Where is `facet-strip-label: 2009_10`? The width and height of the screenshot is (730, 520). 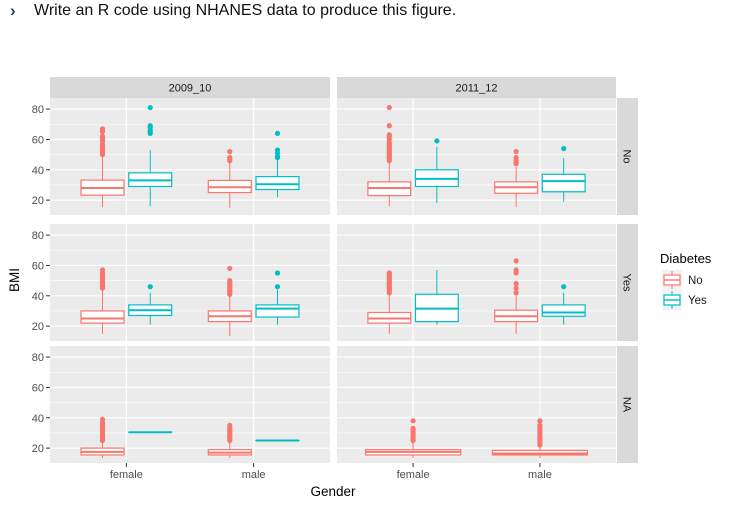 facet-strip-label: 2009_10 is located at coordinates (190, 89).